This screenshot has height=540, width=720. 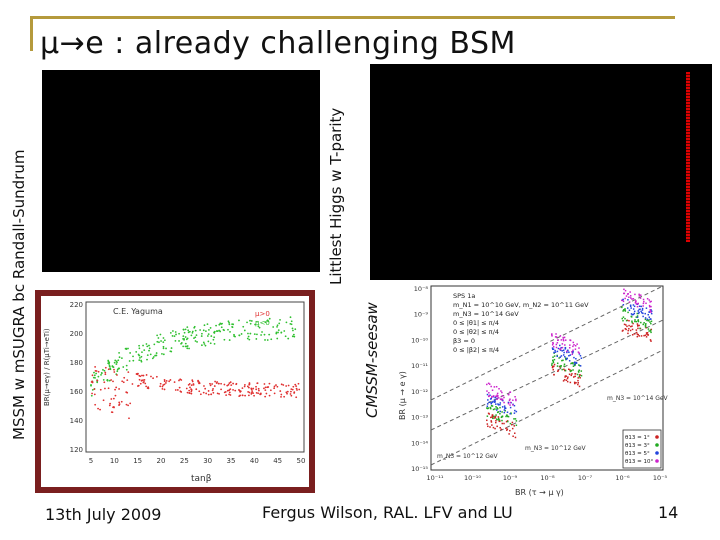 What do you see at coordinates (76, 392) in the screenshot?
I see `left-plot-ytick: 160` at bounding box center [76, 392].